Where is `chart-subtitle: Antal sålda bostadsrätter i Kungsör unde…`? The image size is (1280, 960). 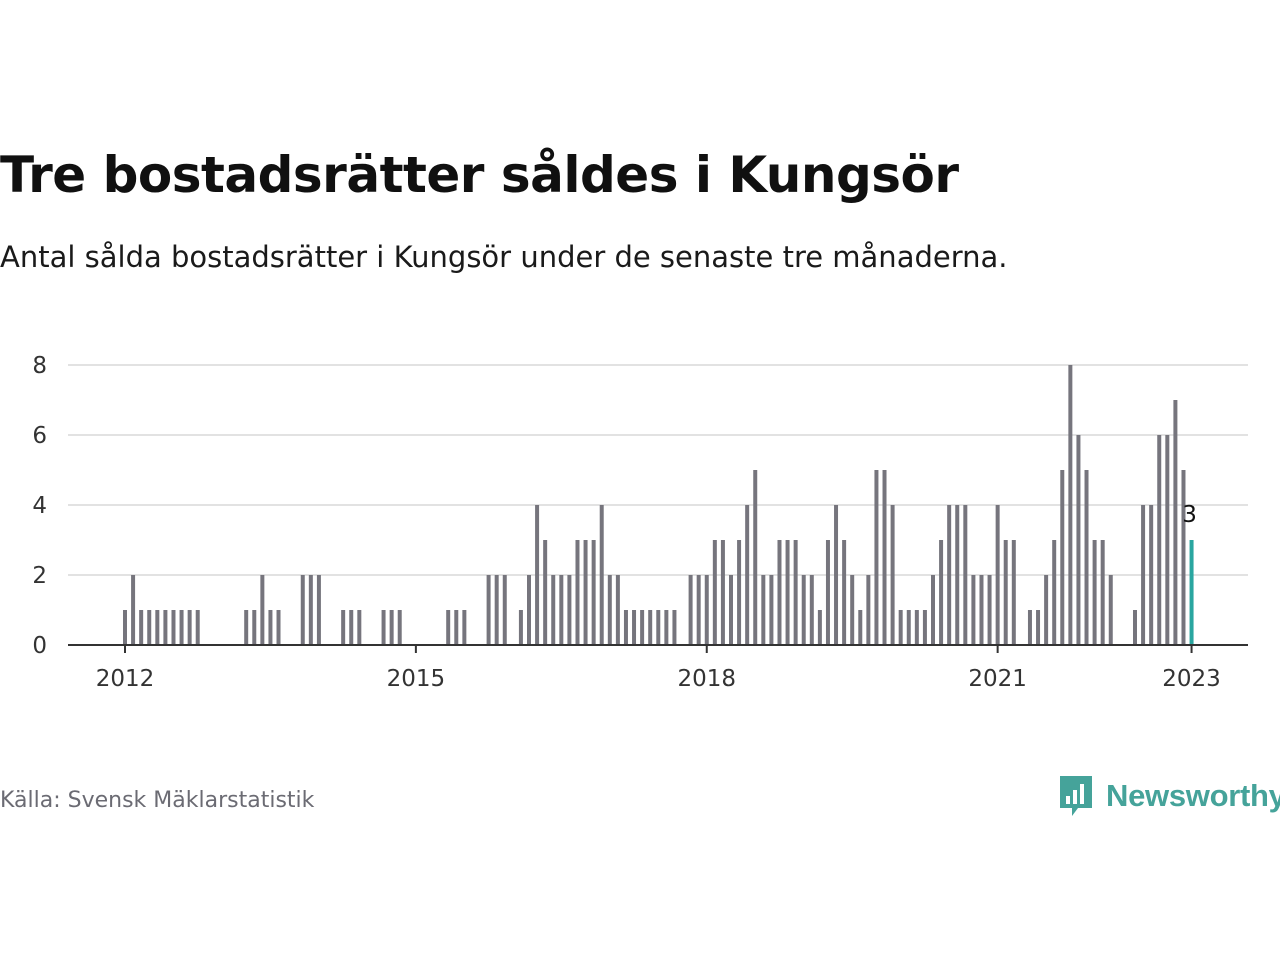
chart-subtitle: Antal sålda bostadsrätter i Kungsör unde… is located at coordinates (504, 257).